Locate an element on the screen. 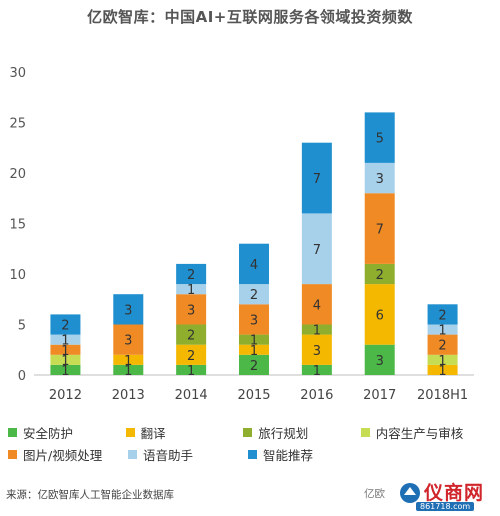 This screenshot has width=500, height=516. y-tick-label: 5 is located at coordinates (22, 326).